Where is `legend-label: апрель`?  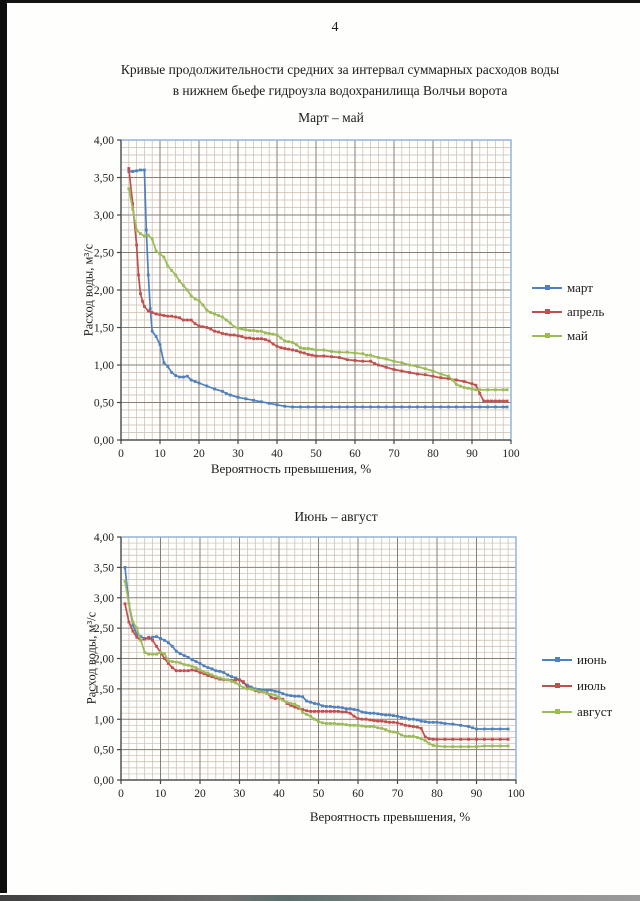
legend-label: апрель is located at coordinates (586, 311).